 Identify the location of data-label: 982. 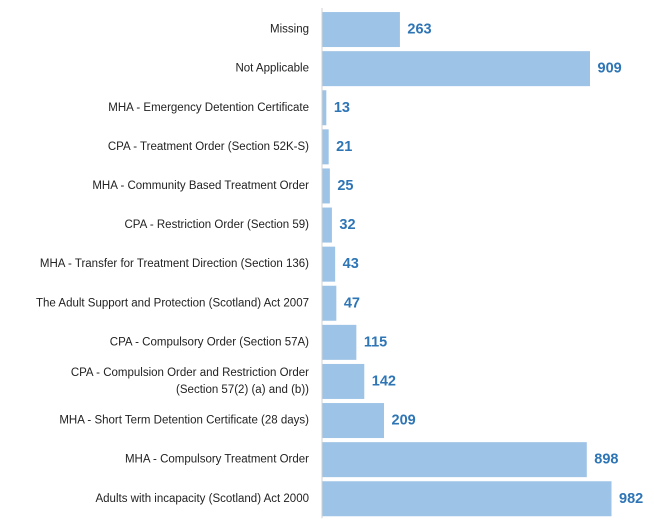
(631, 499).